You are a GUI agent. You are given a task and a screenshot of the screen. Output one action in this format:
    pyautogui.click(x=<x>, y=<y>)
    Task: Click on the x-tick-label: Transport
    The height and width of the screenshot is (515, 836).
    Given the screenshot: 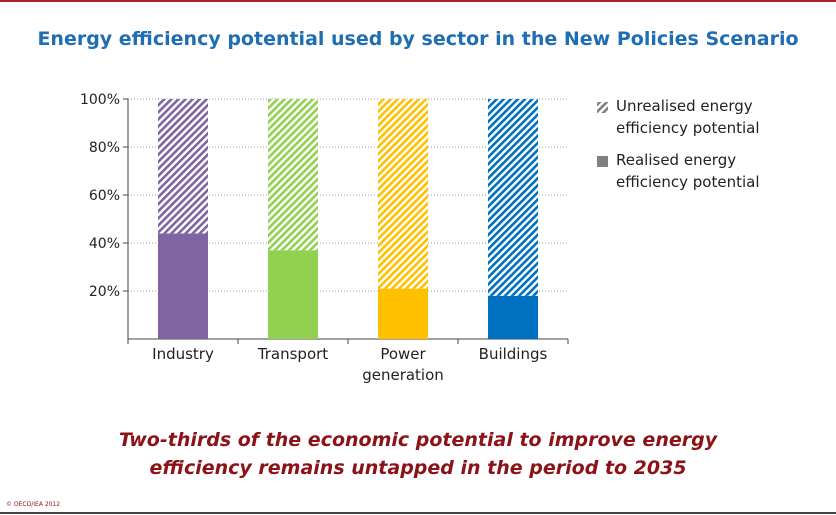 What is the action you would take?
    pyautogui.click(x=293, y=354)
    